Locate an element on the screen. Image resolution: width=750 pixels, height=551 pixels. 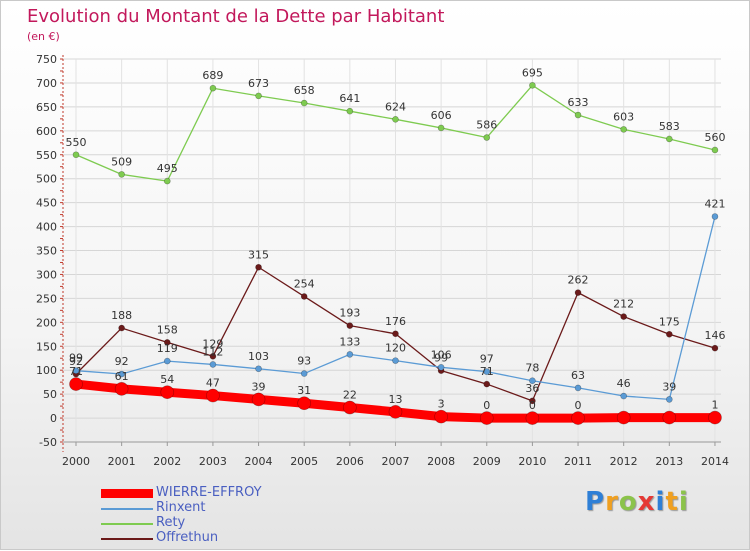
legend-swatch-rety is located at coordinates (127, 524).